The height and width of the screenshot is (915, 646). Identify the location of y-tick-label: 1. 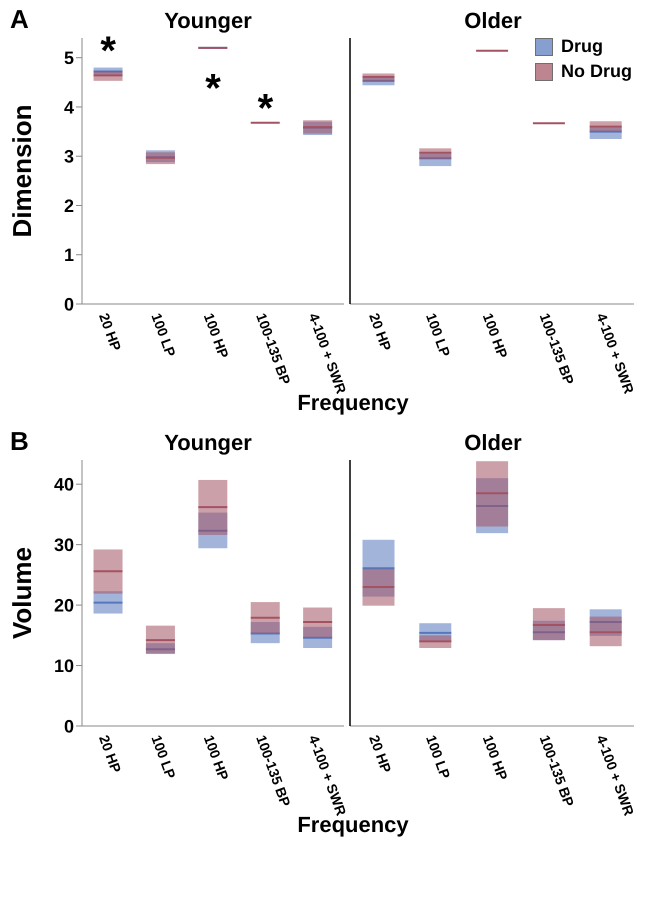
(69, 255).